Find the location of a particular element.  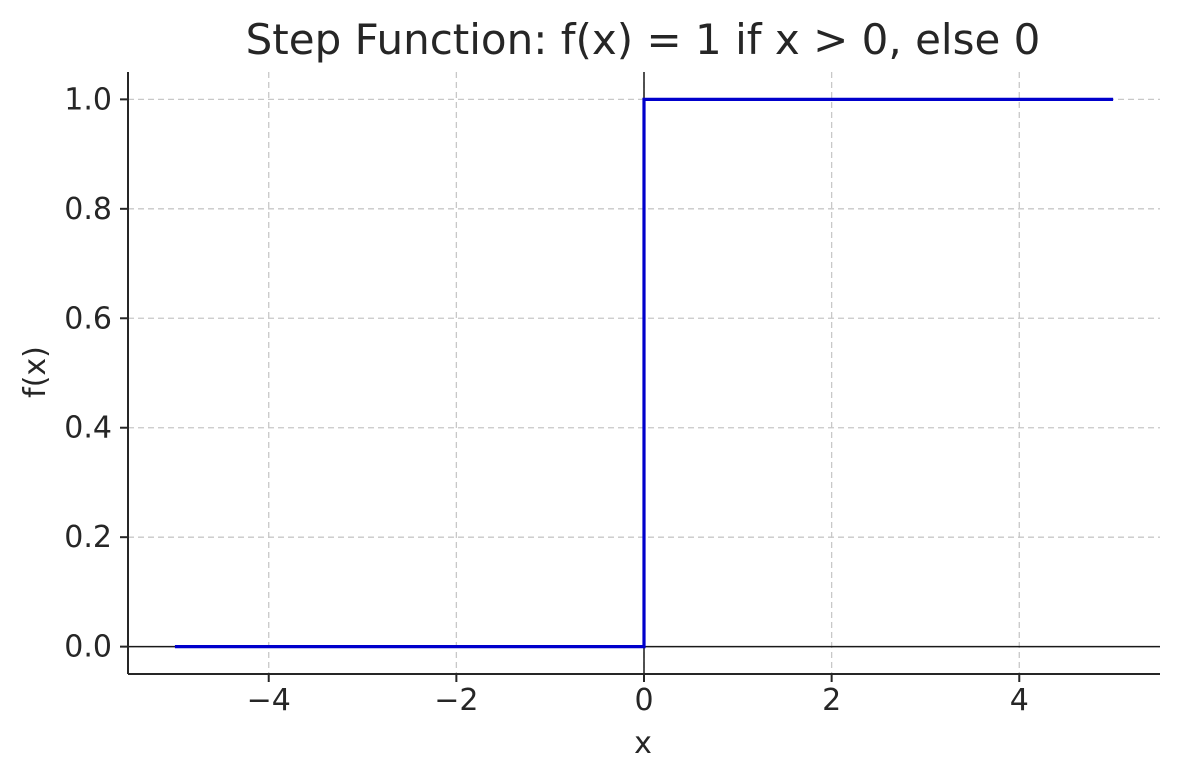

y-tick-label: 0.2 is located at coordinates (88, 537).